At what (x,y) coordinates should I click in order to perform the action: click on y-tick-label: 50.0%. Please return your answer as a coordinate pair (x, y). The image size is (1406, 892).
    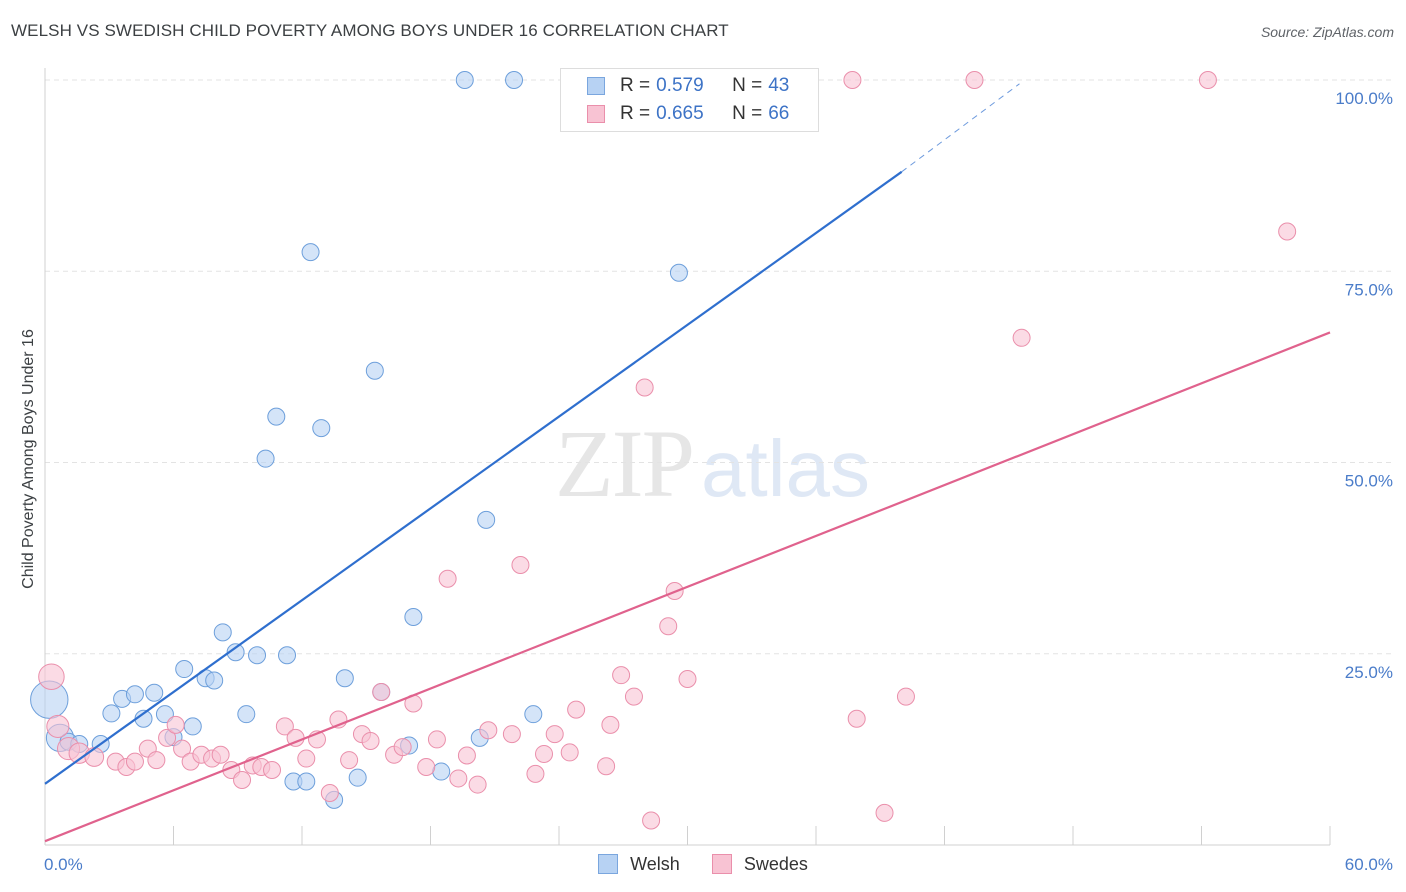
    Looking at the image, I should click on (1369, 481).